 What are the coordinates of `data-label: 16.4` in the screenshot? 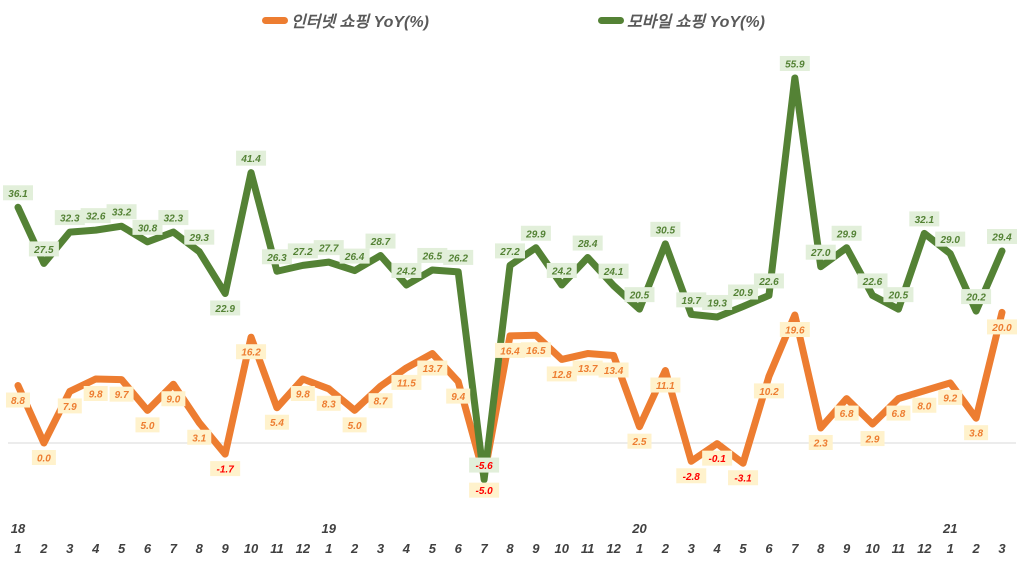 It's located at (510, 351).